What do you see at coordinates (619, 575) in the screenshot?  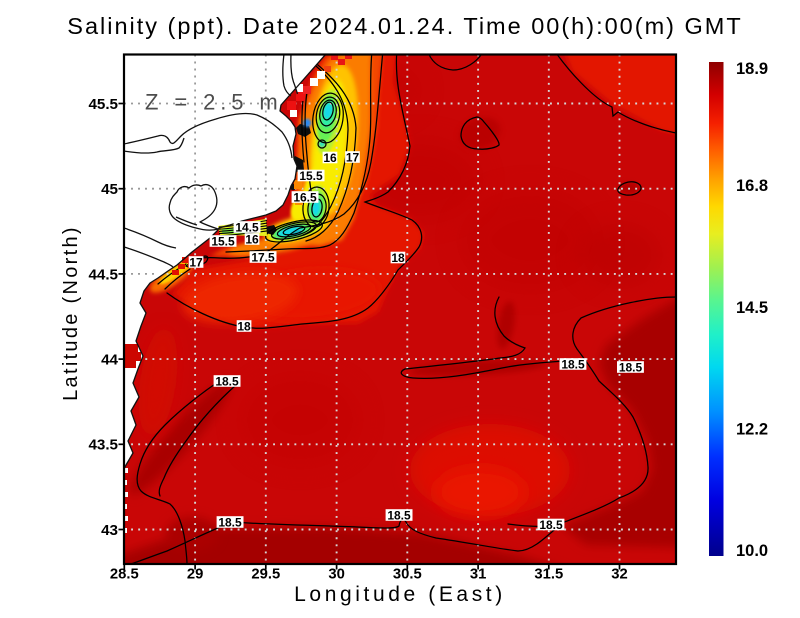 I see `svg-text: 32` at bounding box center [619, 575].